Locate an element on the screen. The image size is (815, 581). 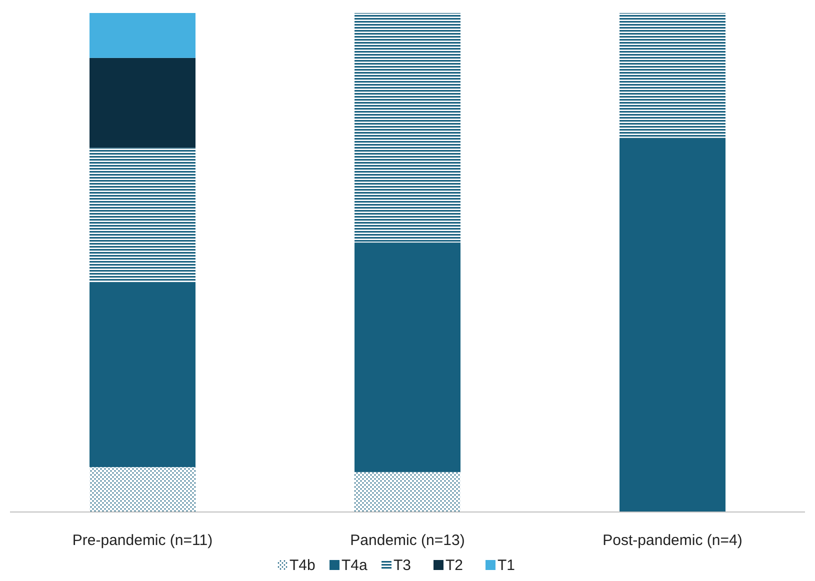
x-tick-label: Pandemic (n=13) is located at coordinates (407, 540).